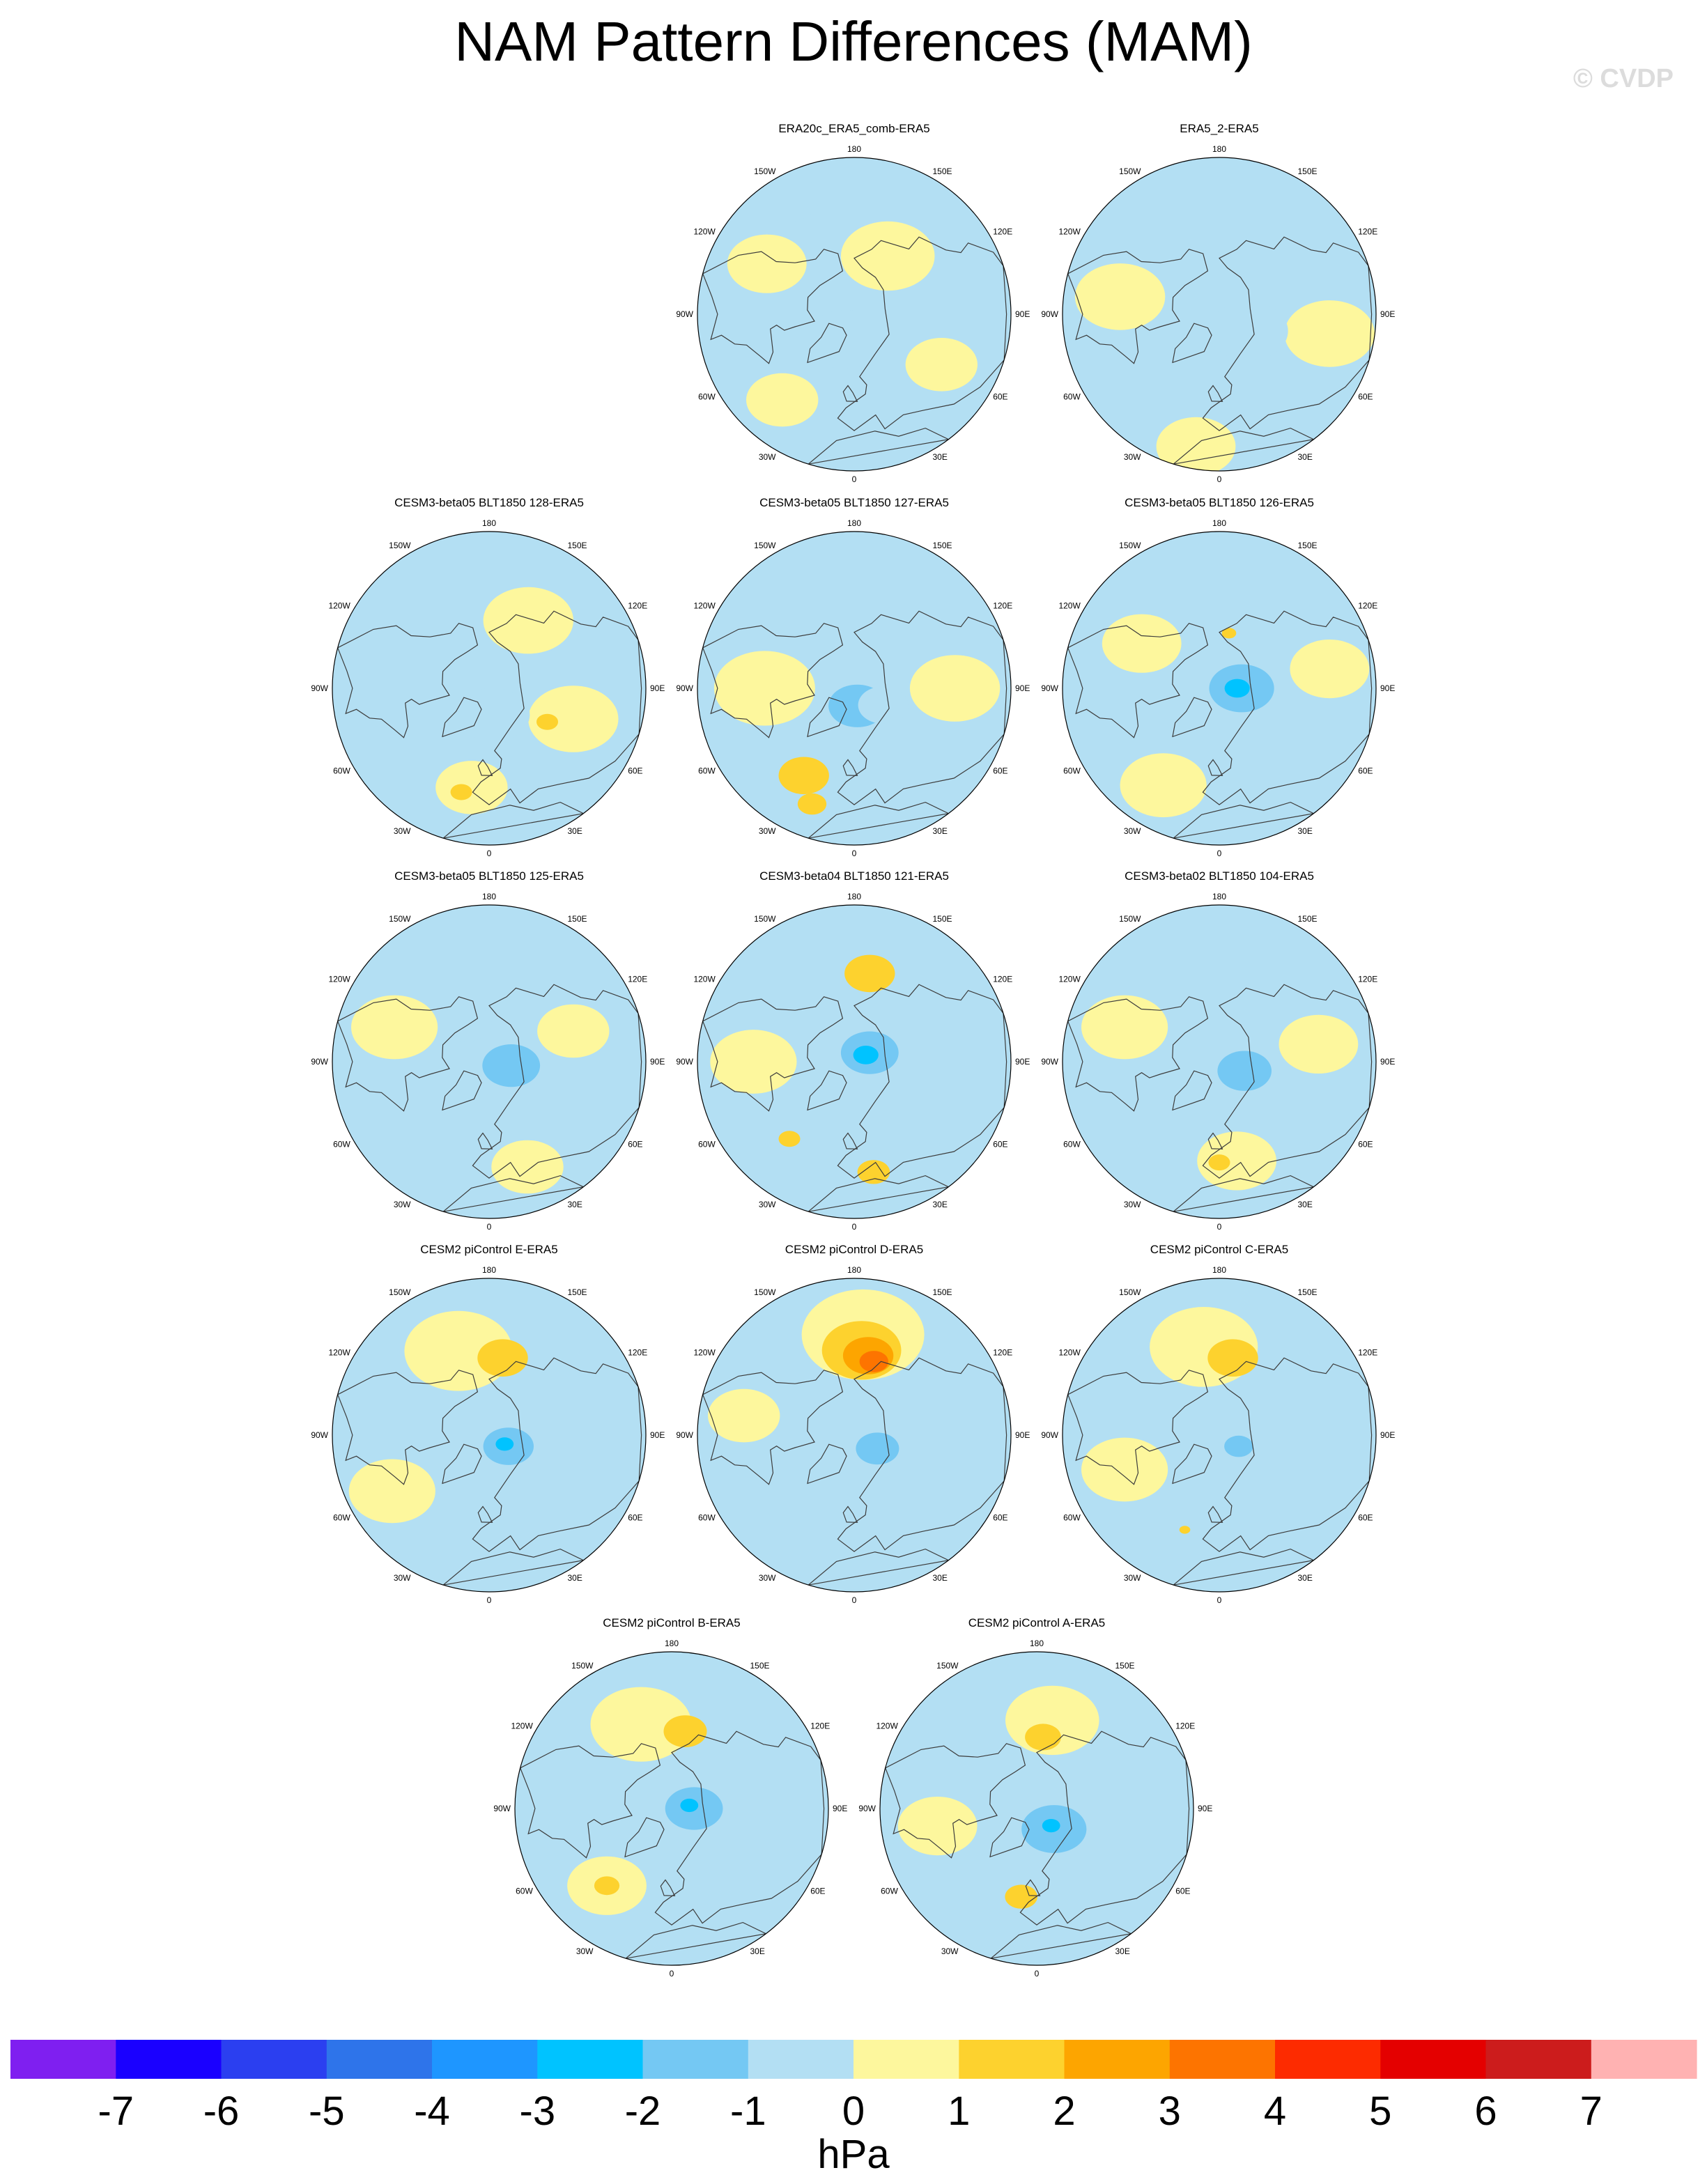 Image resolution: width=1707 pixels, height=2184 pixels. Describe the element at coordinates (432, 2111) in the screenshot. I see `colorbar-tick-label: -4` at that location.